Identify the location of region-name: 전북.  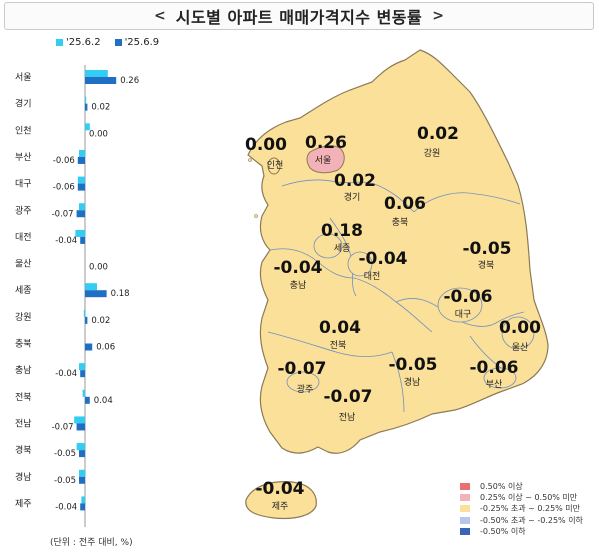
(338, 345).